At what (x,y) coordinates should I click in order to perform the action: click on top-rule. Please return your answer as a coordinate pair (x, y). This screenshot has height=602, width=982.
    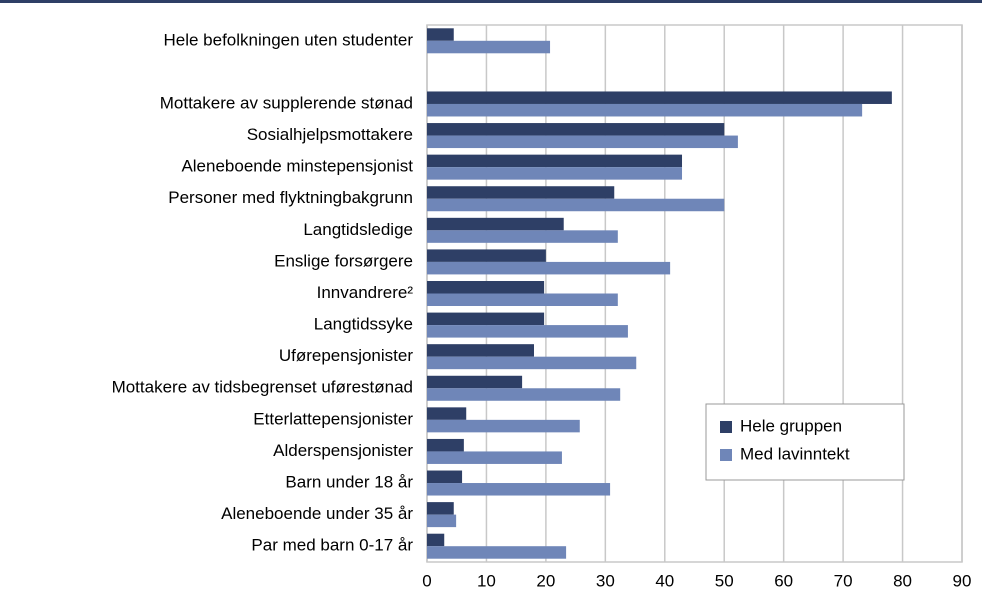
    Looking at the image, I should click on (491, 1).